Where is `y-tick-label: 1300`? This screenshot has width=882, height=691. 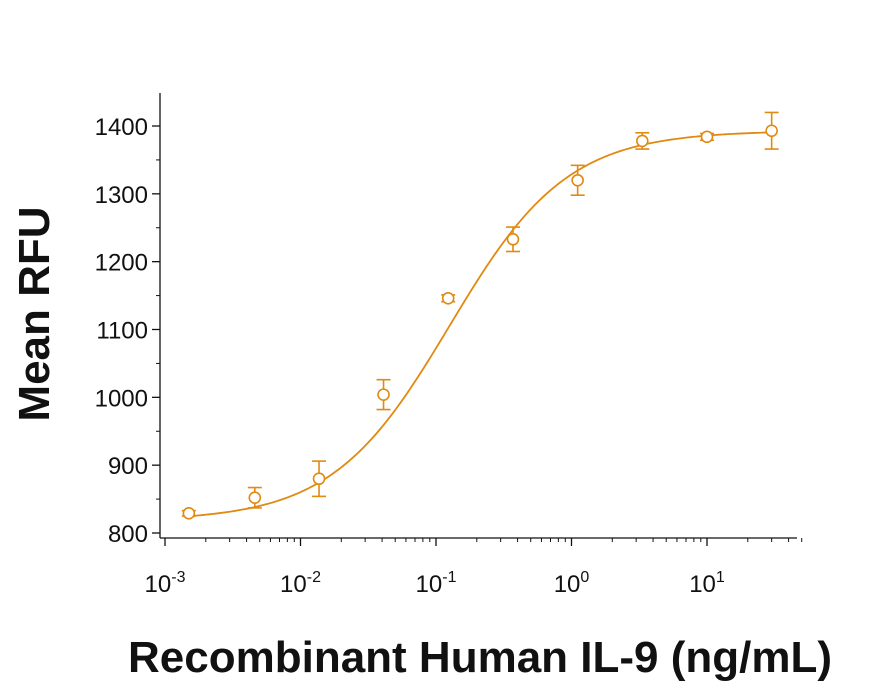
y-tick-label: 1300 is located at coordinates (121, 195).